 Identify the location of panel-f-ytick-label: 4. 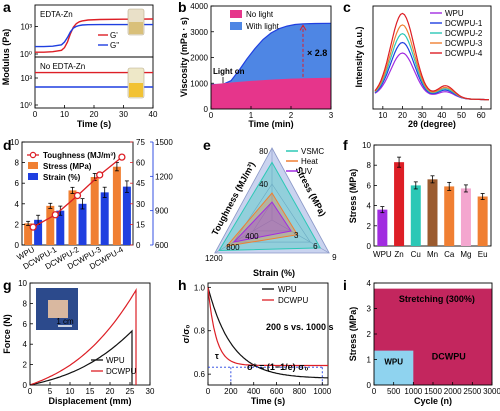
(369, 206).